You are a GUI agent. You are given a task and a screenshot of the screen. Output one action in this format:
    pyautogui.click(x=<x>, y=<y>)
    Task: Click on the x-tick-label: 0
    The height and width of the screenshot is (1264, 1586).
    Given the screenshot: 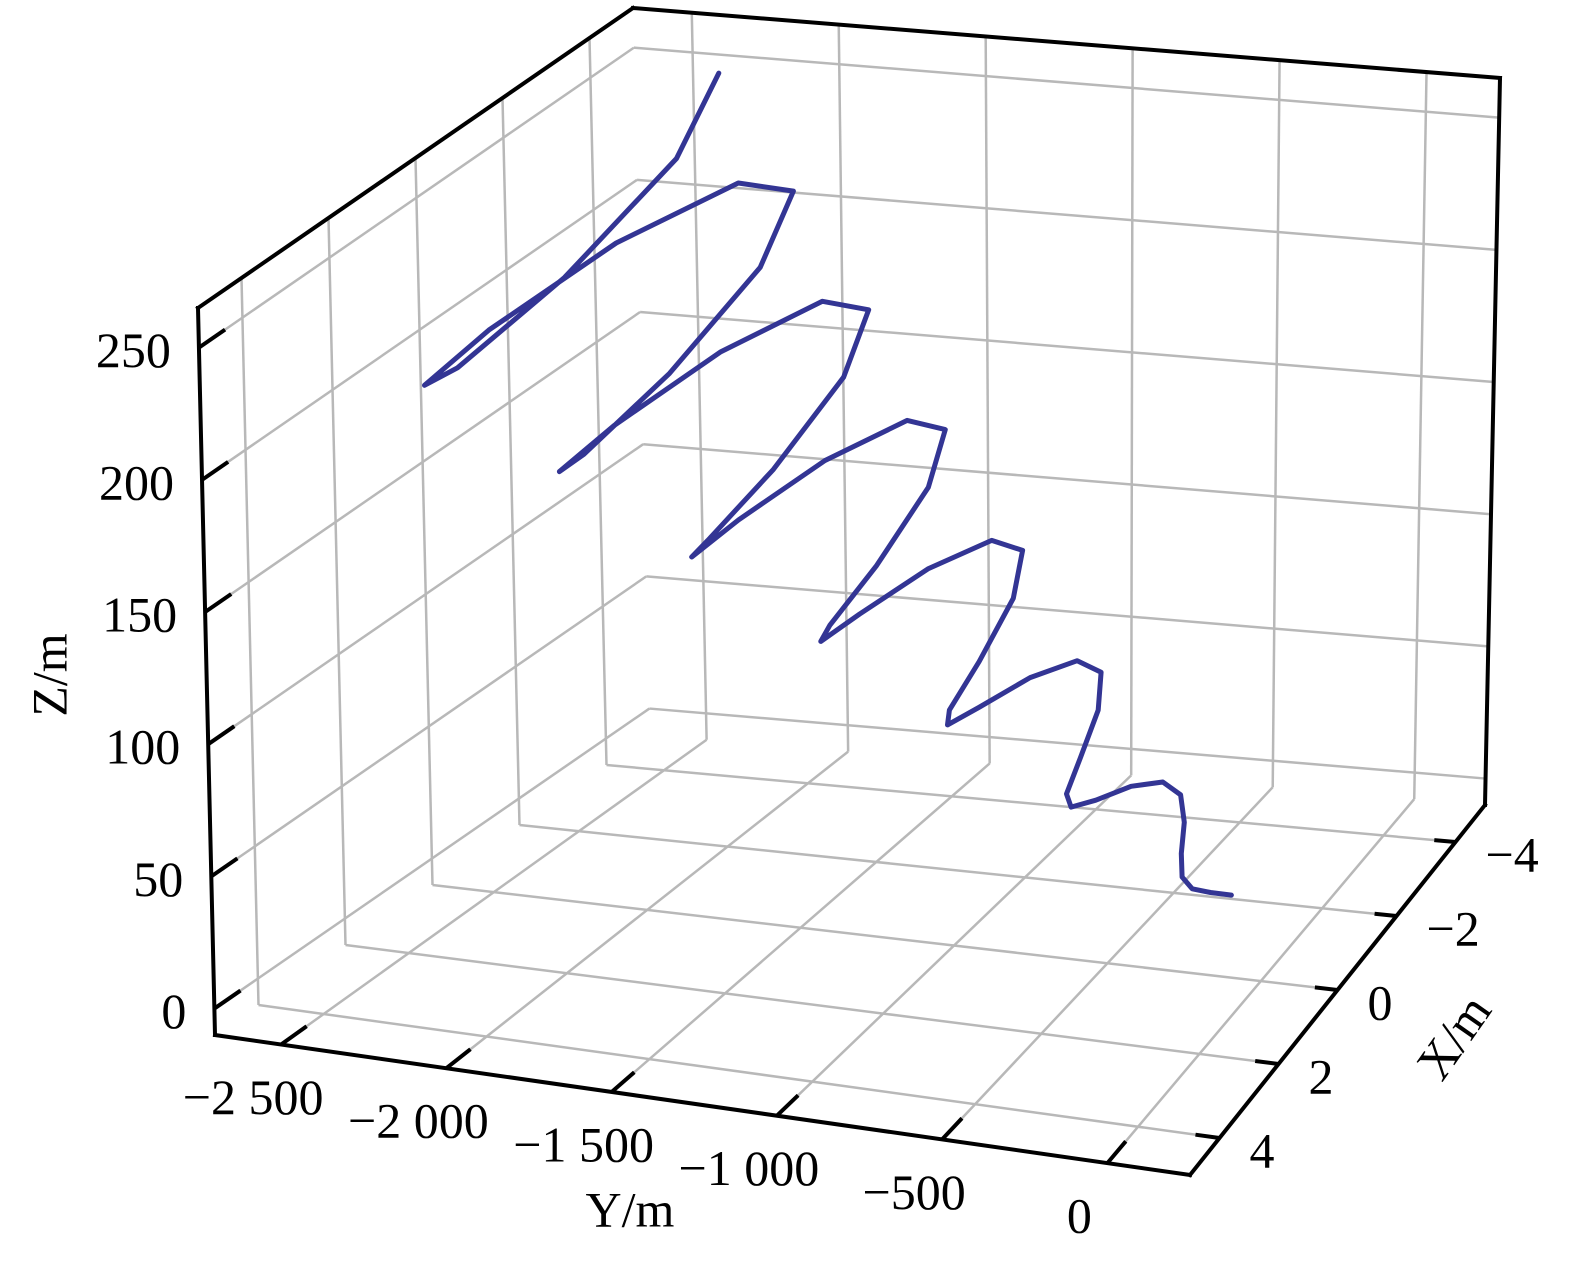 What is the action you would take?
    pyautogui.click(x=1380, y=1002)
    